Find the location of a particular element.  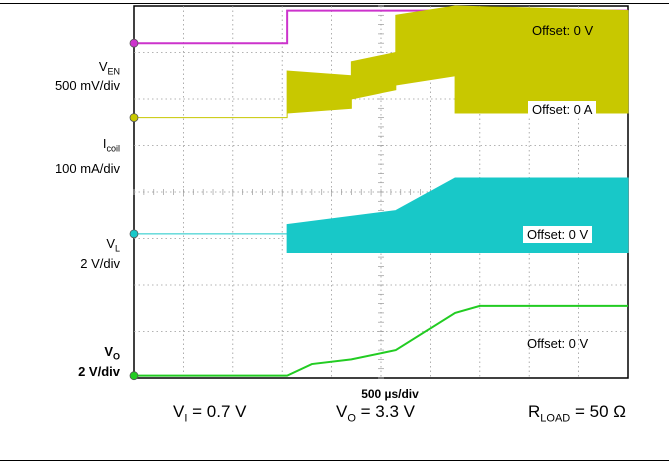

vl-offset: Offset: 0 V is located at coordinates (558, 234).